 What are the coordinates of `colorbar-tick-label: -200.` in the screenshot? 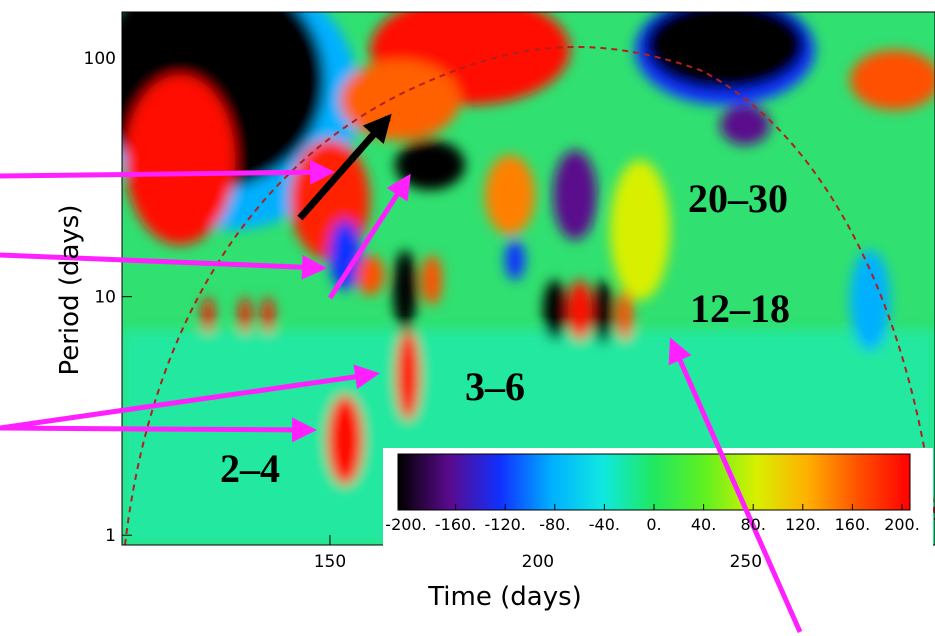 It's located at (405, 524).